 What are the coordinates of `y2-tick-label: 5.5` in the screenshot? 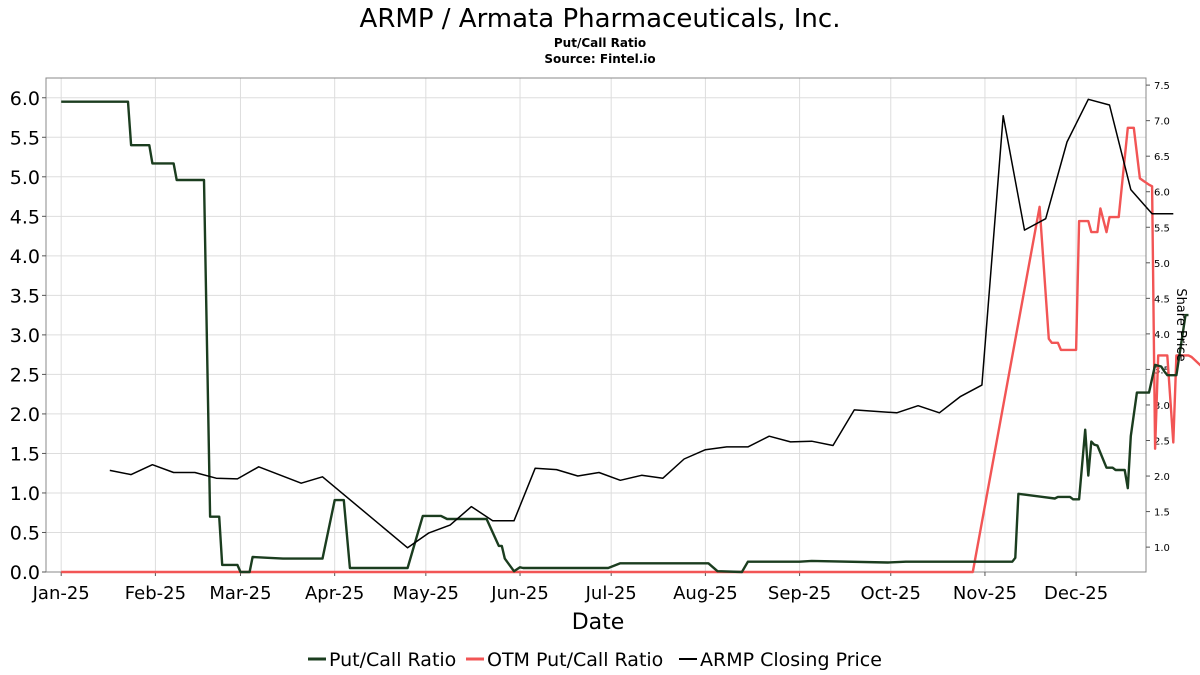 It's located at (1162, 228).